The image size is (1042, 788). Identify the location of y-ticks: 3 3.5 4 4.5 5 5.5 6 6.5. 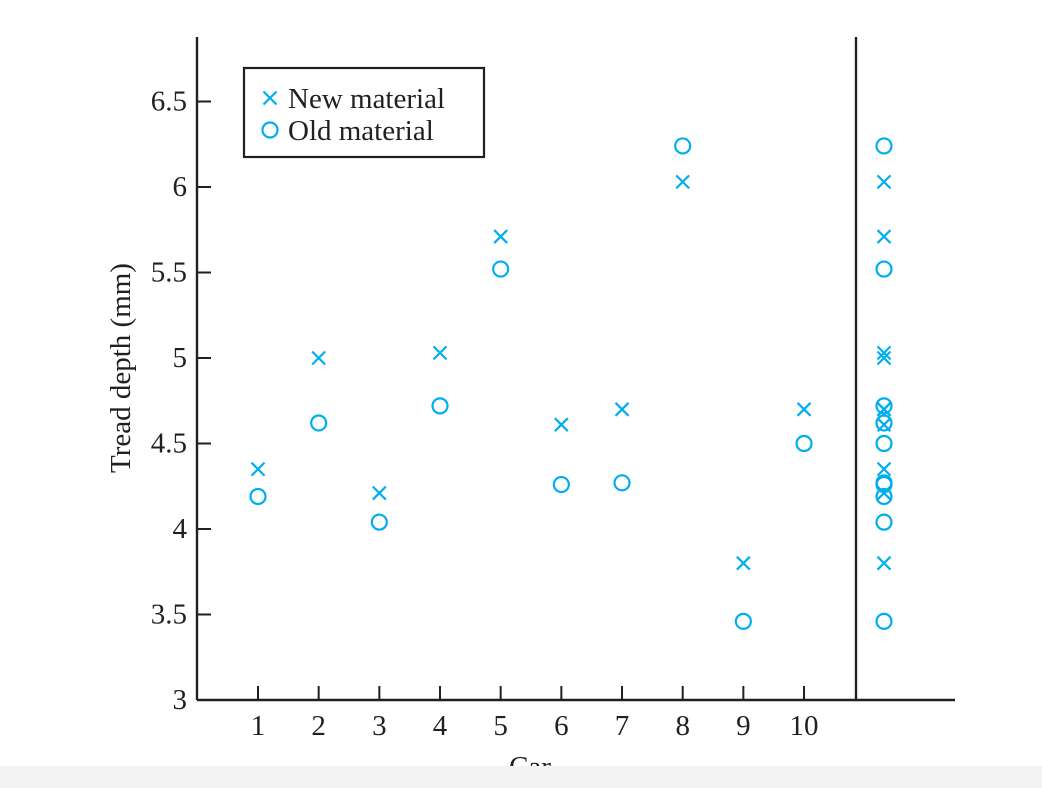
(181, 401).